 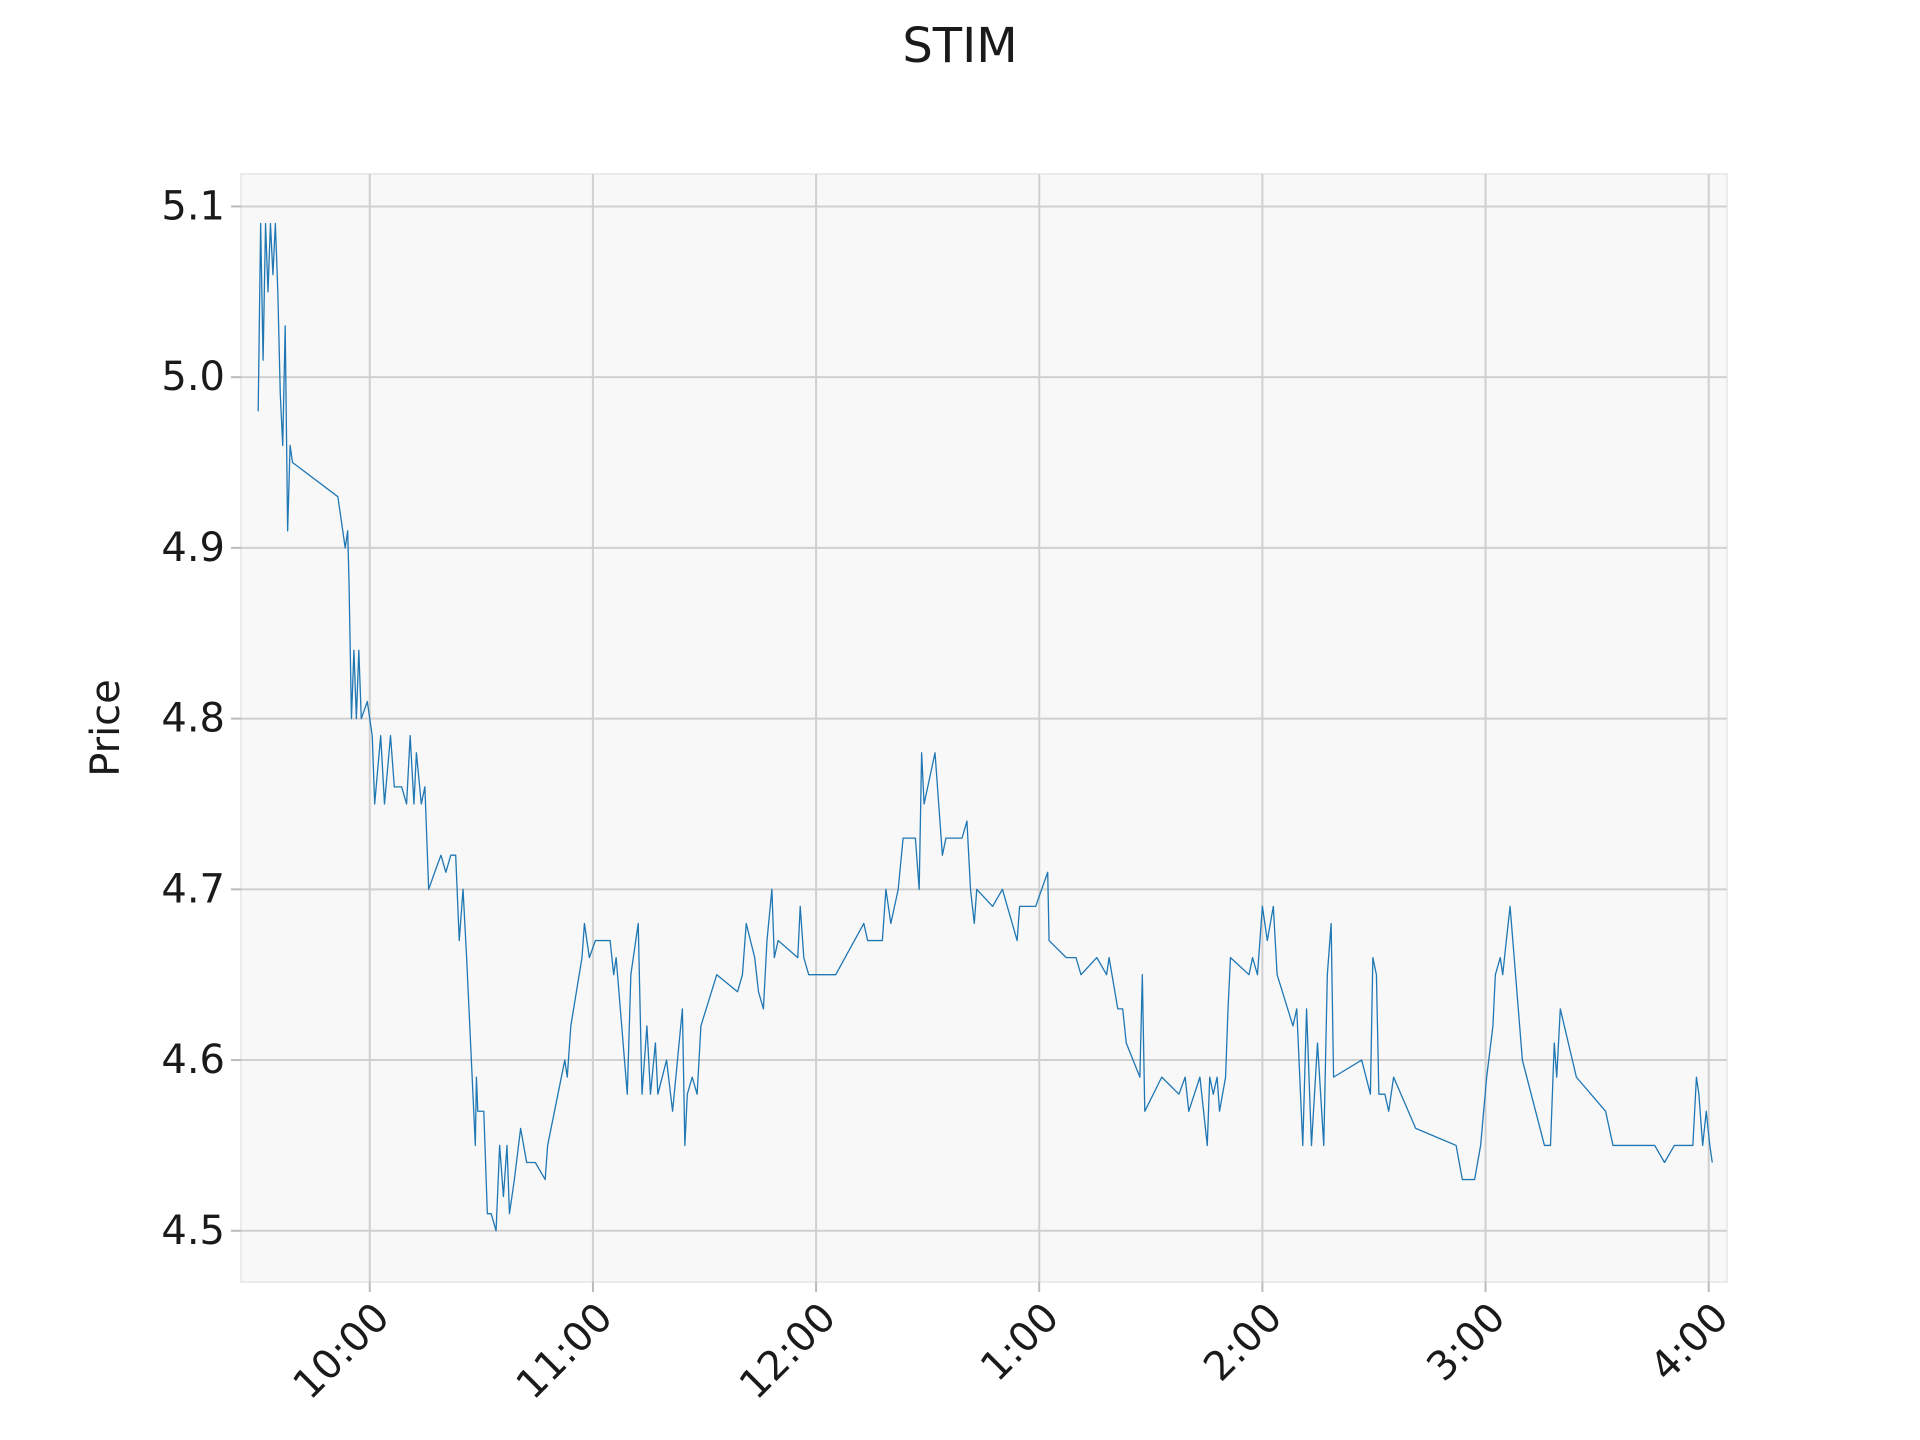 What do you see at coordinates (106, 728) in the screenshot?
I see `y-axis-label: Price` at bounding box center [106, 728].